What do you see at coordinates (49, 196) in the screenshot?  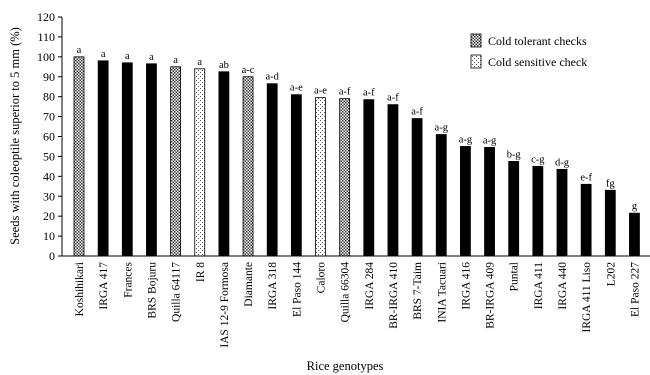 I see `y-tick-label: 30` at bounding box center [49, 196].